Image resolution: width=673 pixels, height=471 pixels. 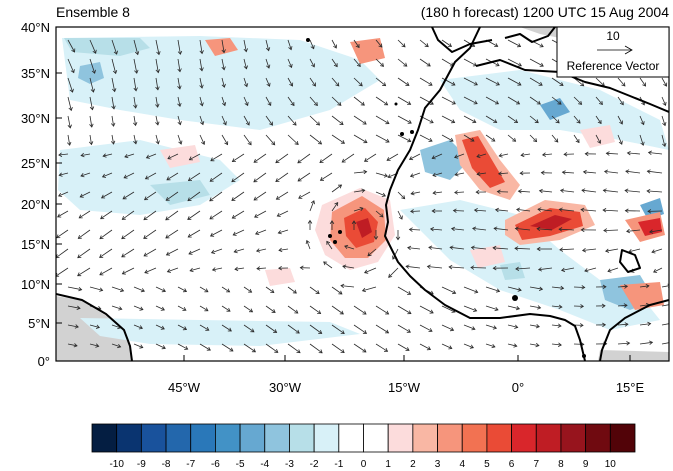 I want to click on colorbar-label: -7, so click(x=190, y=464).